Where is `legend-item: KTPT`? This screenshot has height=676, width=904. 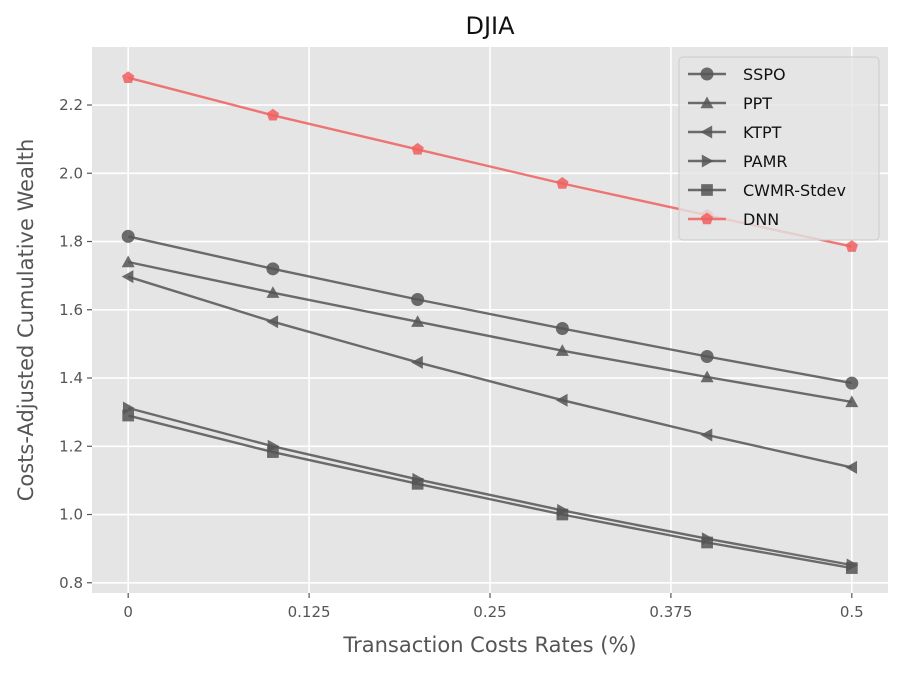
legend-item: KTPT is located at coordinates (735, 132).